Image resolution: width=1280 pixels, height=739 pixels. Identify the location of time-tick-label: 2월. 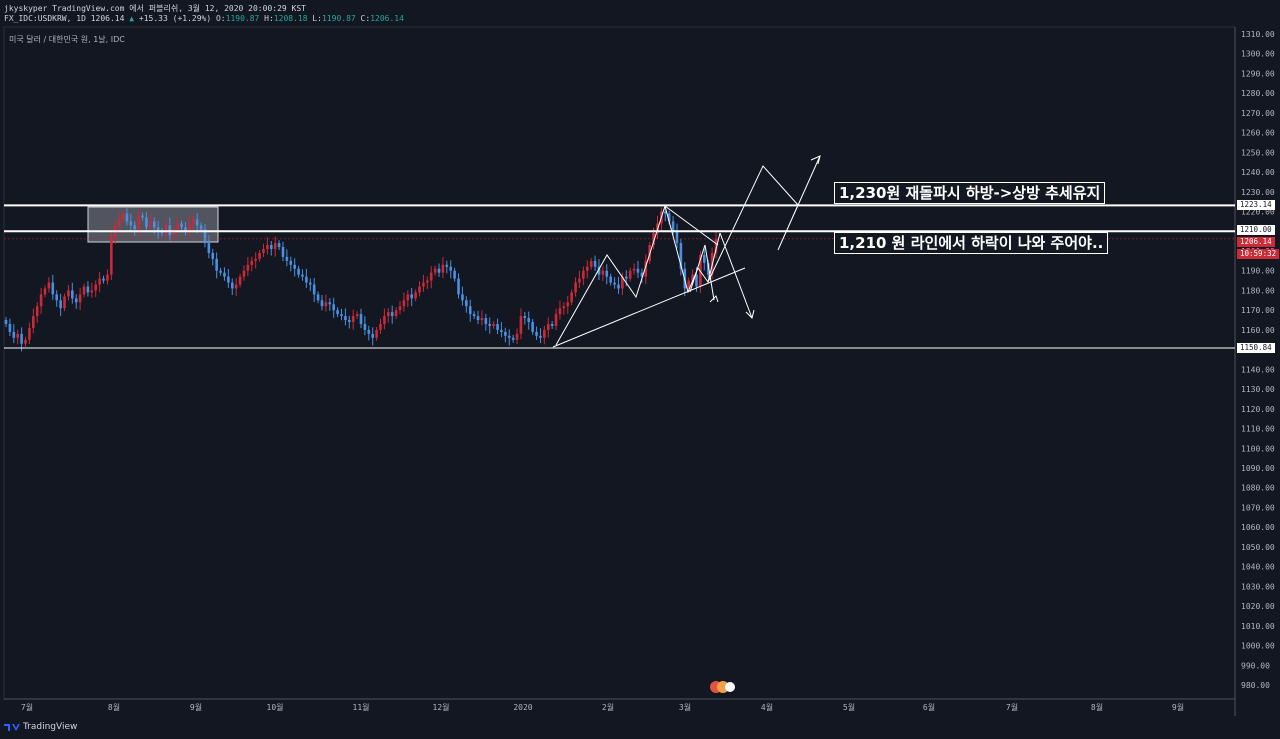
(608, 707).